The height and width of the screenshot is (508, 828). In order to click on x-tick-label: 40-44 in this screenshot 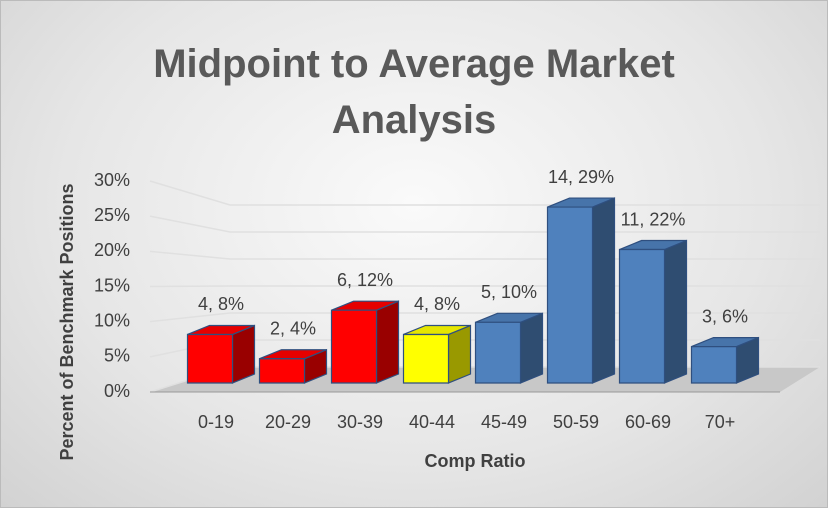, I will do `click(432, 422)`.